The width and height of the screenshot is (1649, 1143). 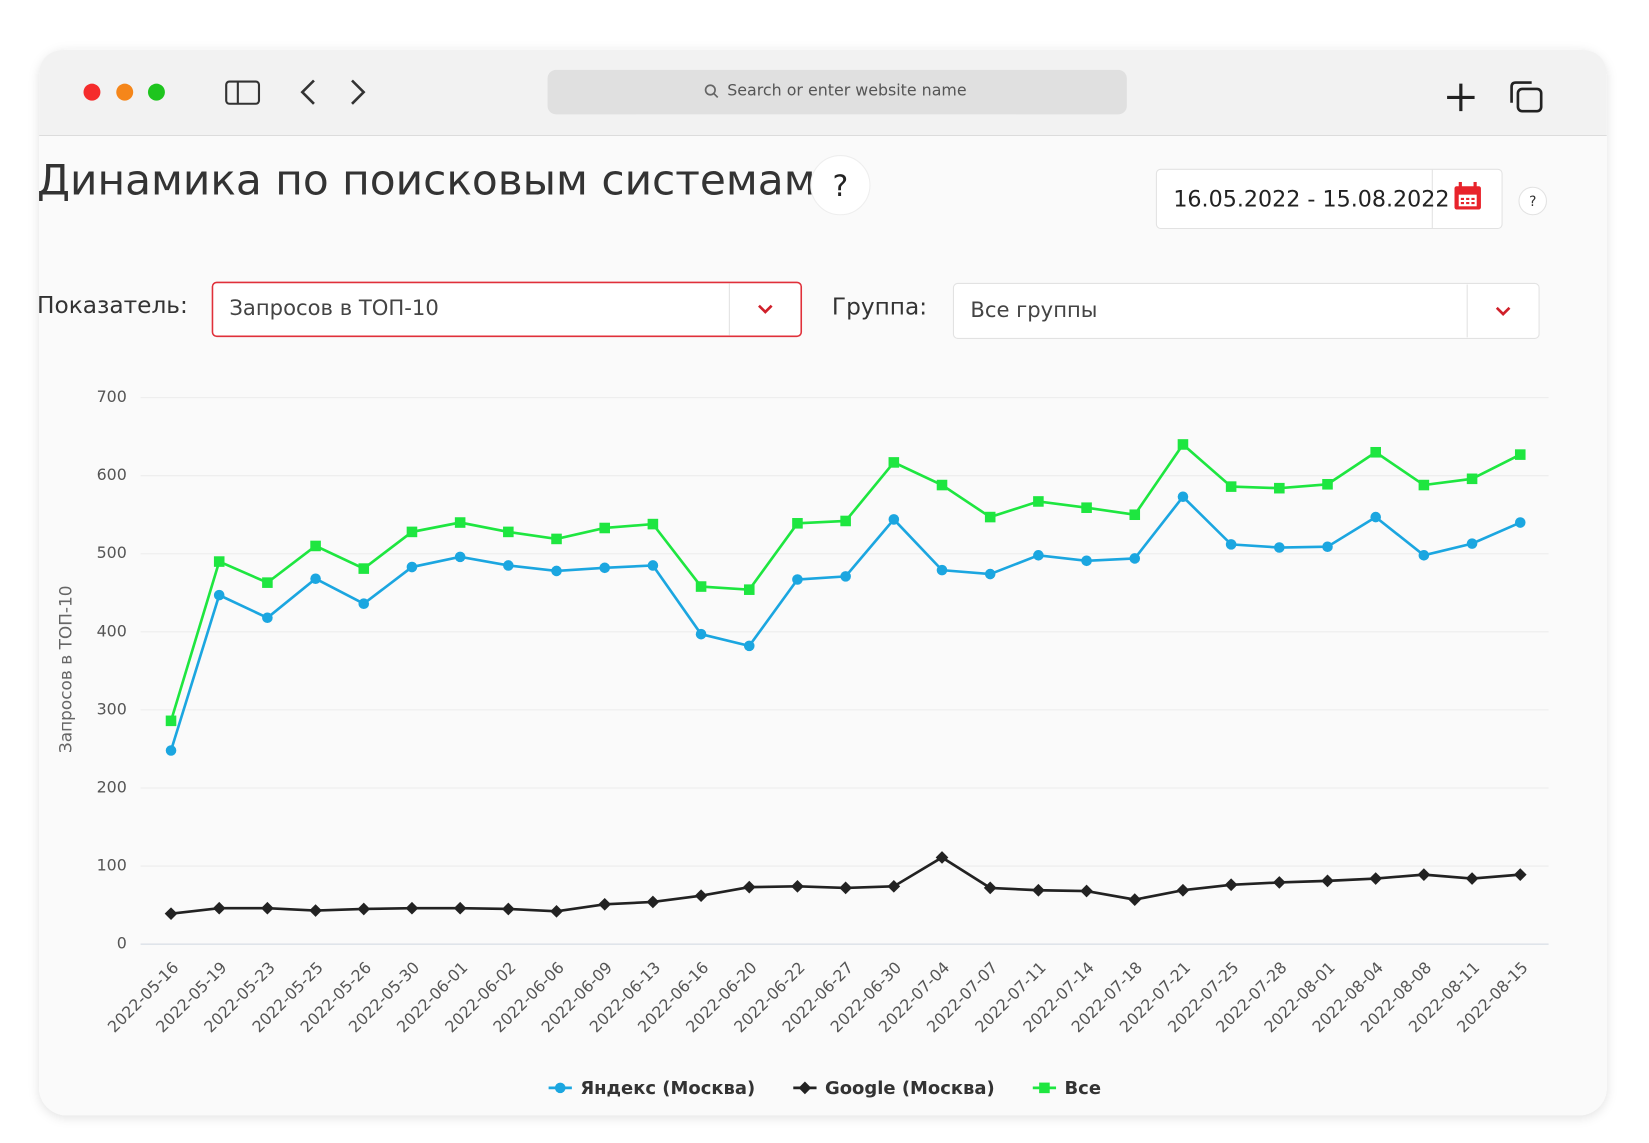 I want to click on legend-label: Google (Москва), so click(x=910, y=1088).